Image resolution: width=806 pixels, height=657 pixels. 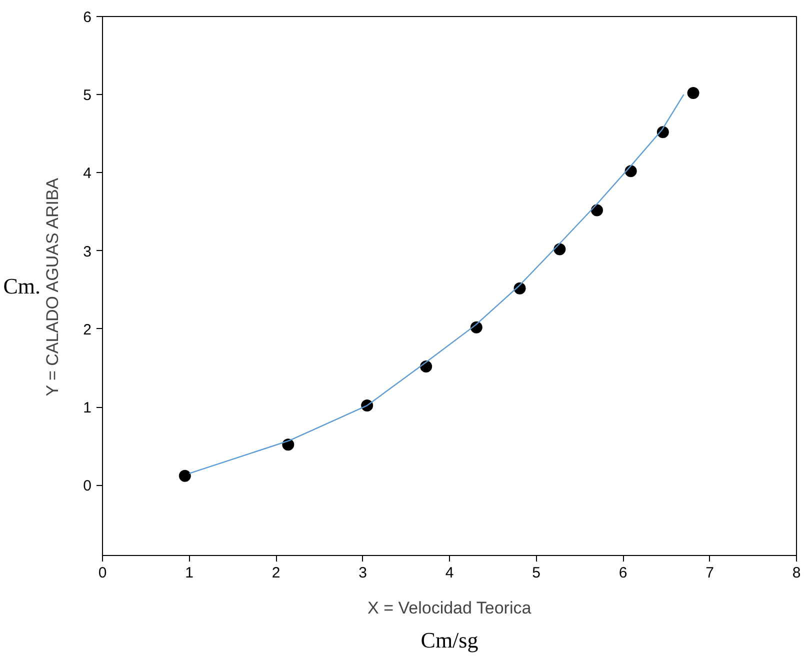 What do you see at coordinates (87, 173) in the screenshot?
I see `y-tick-label: 4` at bounding box center [87, 173].